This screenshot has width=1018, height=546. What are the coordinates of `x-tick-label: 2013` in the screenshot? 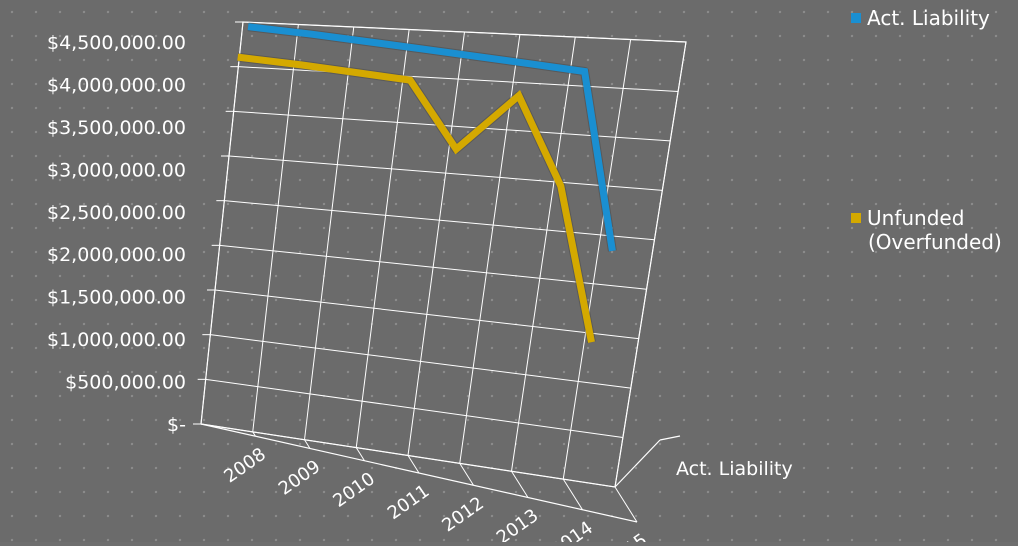 It's located at (518, 523).